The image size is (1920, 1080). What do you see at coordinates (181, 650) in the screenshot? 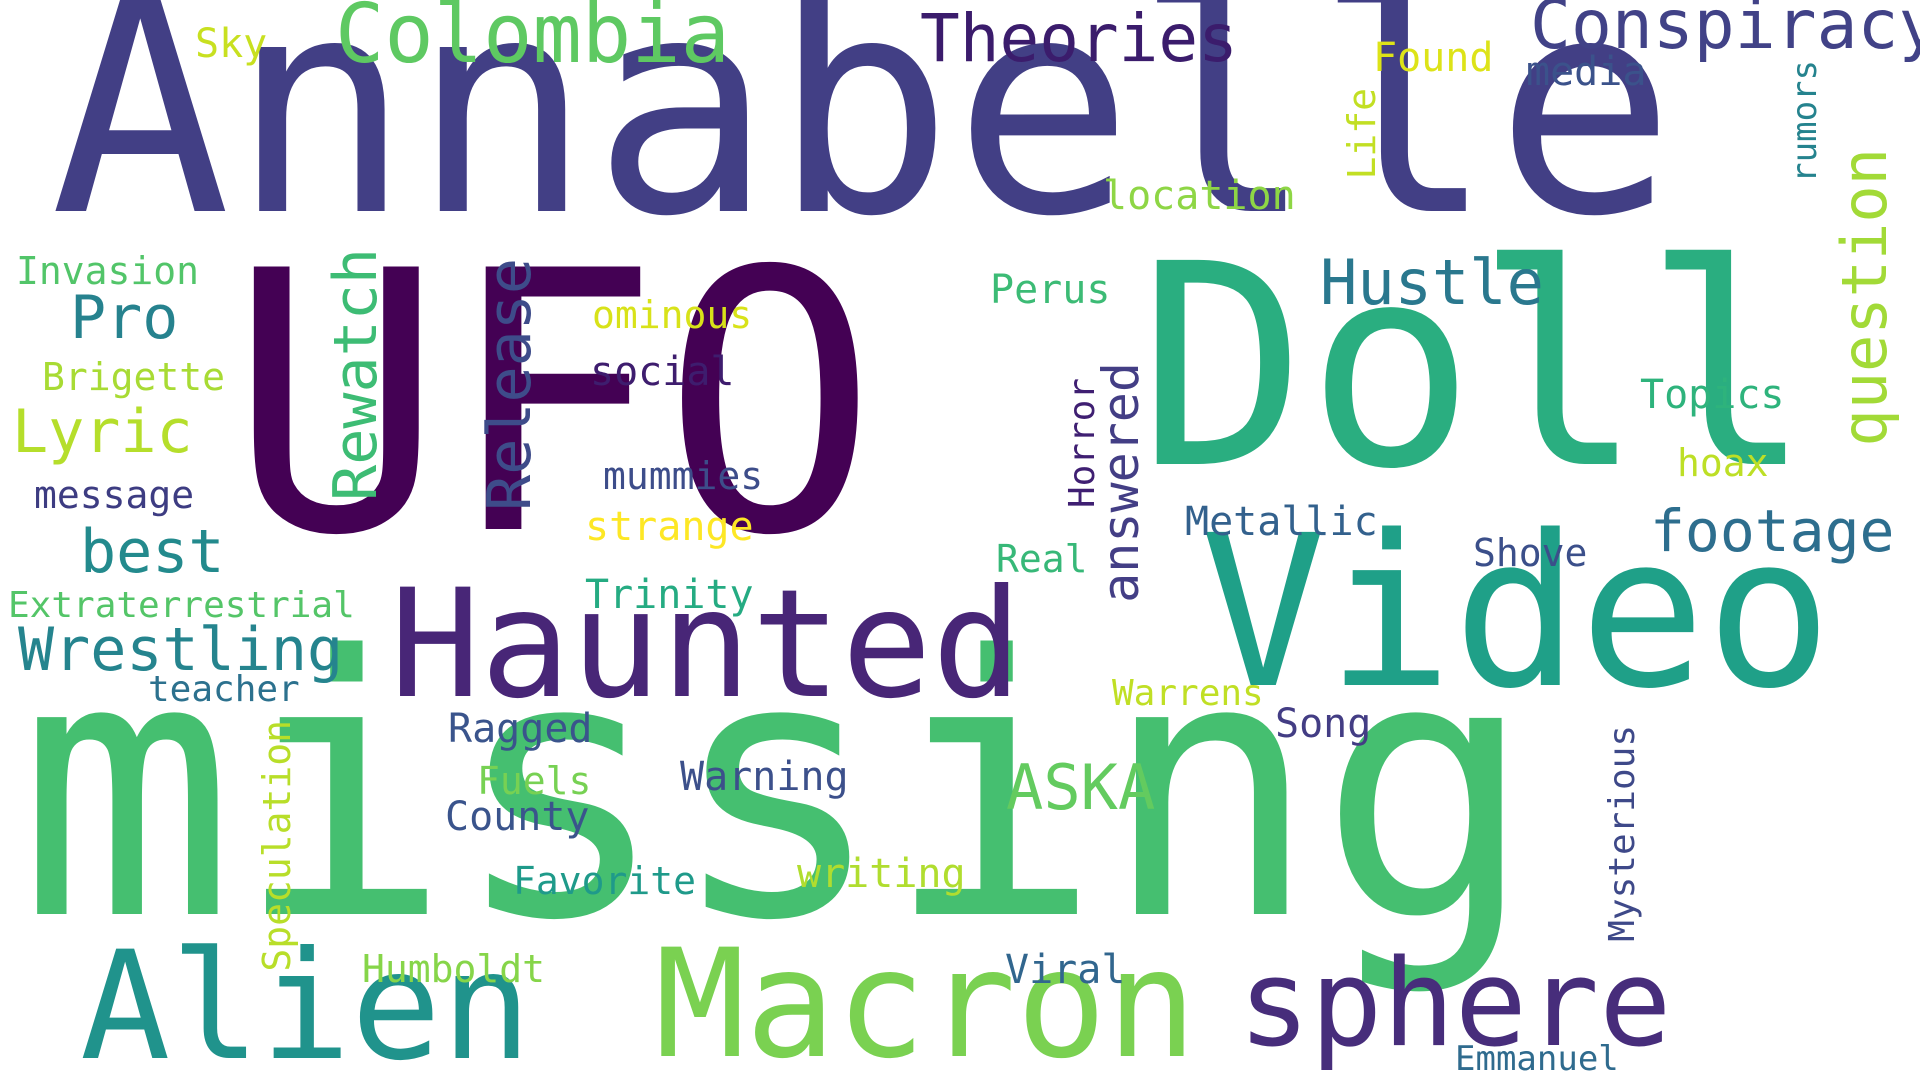
I see `word-wrestling: Wrestling` at bounding box center [181, 650].